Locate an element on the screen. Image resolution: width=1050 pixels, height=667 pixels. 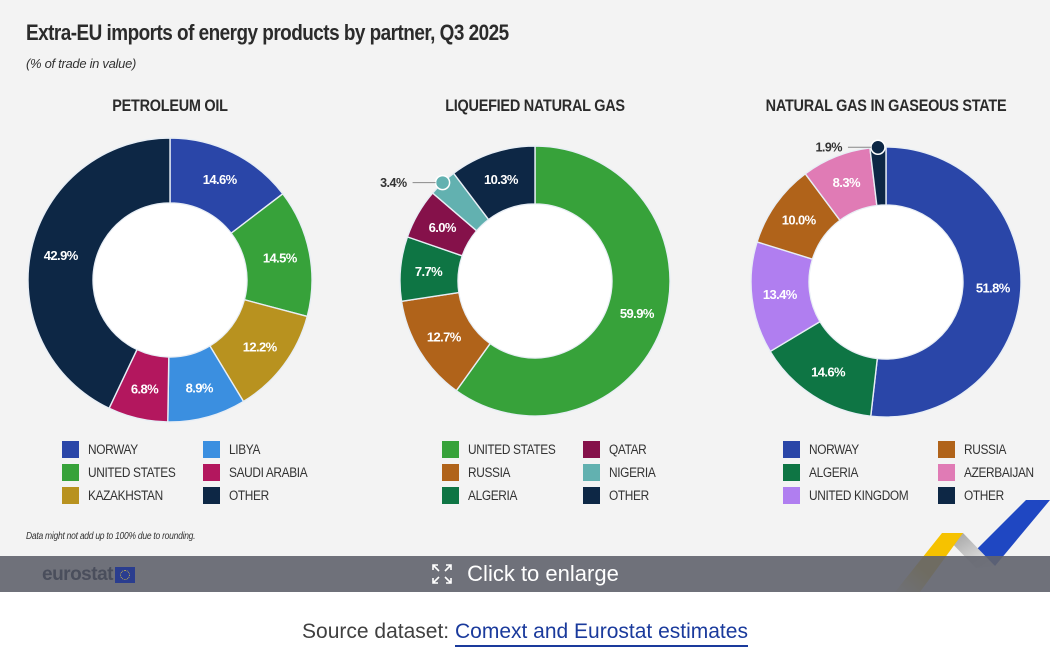
data-label-libya: 8.9% is located at coordinates (200, 388).